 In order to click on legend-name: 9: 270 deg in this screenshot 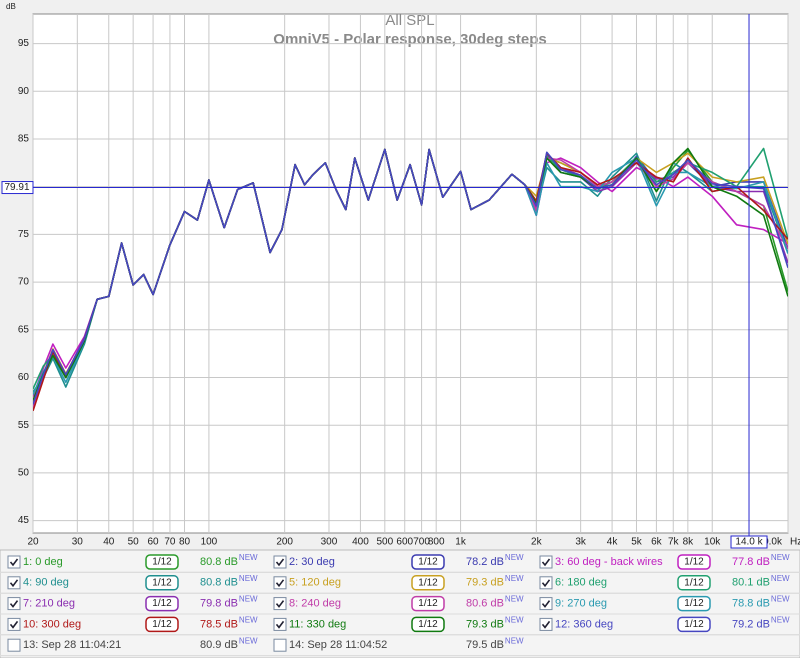, I will do `click(581, 604)`.